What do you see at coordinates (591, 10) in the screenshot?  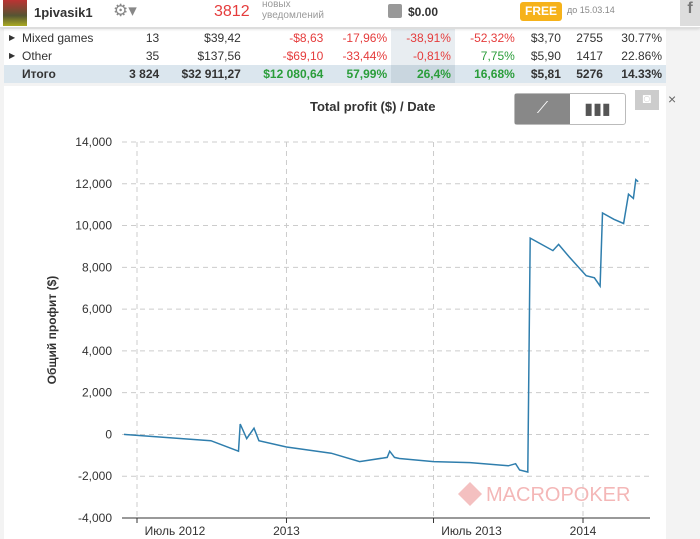 I see `plan-until: до 15.03.14` at bounding box center [591, 10].